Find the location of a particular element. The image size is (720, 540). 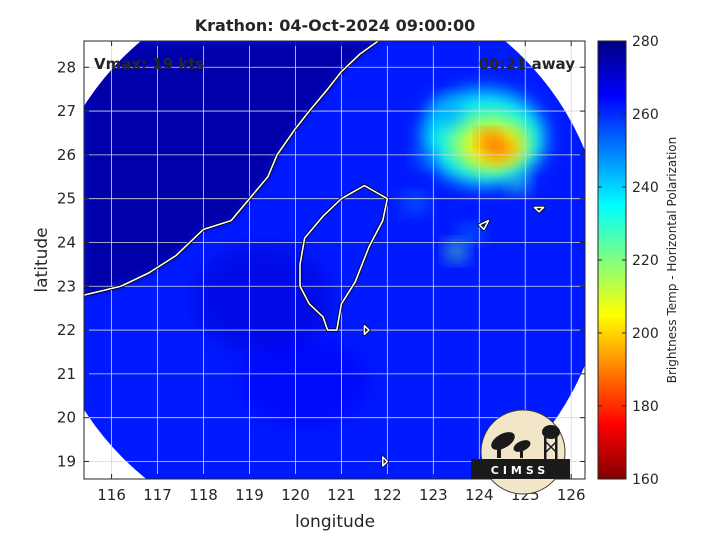

colorbar-tick-label: 240 is located at coordinates (645, 188).